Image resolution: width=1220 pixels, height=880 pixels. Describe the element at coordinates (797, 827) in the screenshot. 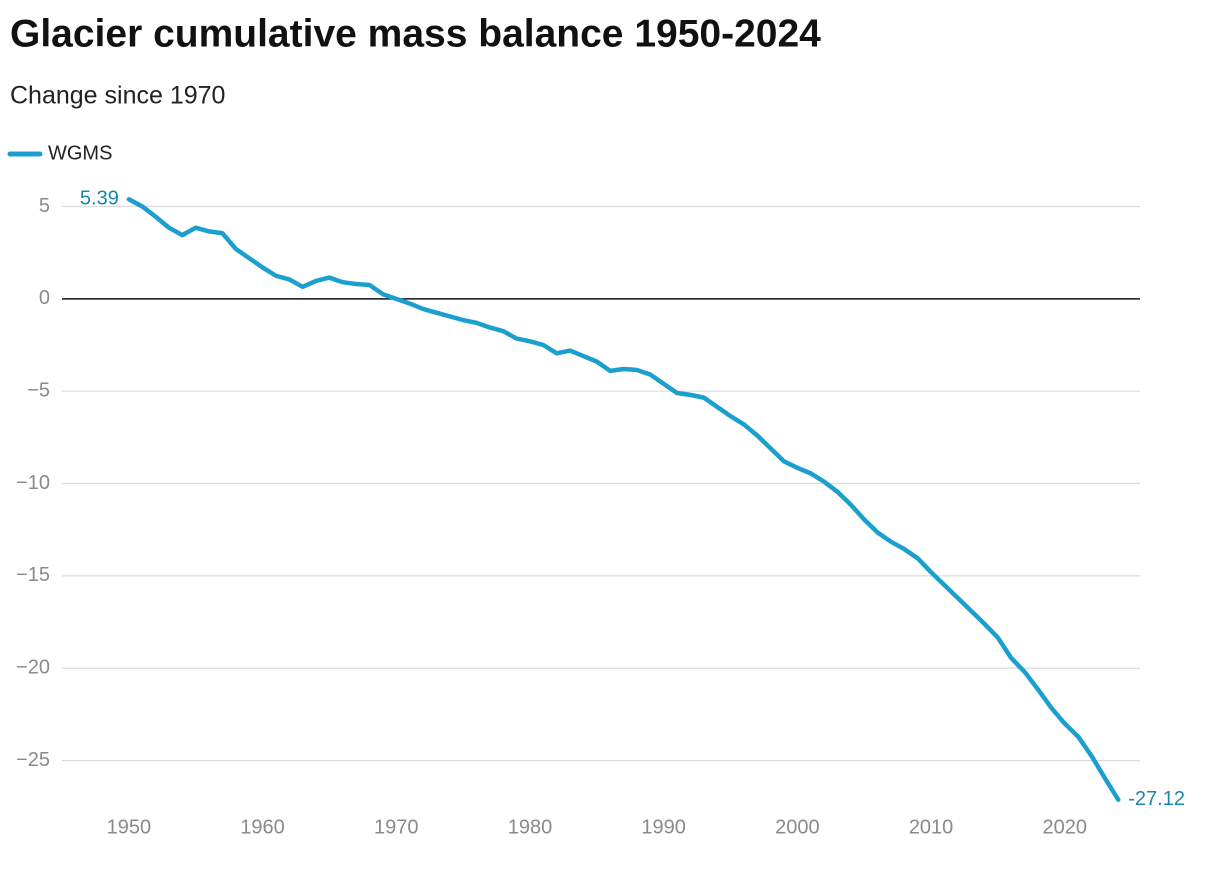

I see `x-tick-label: 2000` at that location.